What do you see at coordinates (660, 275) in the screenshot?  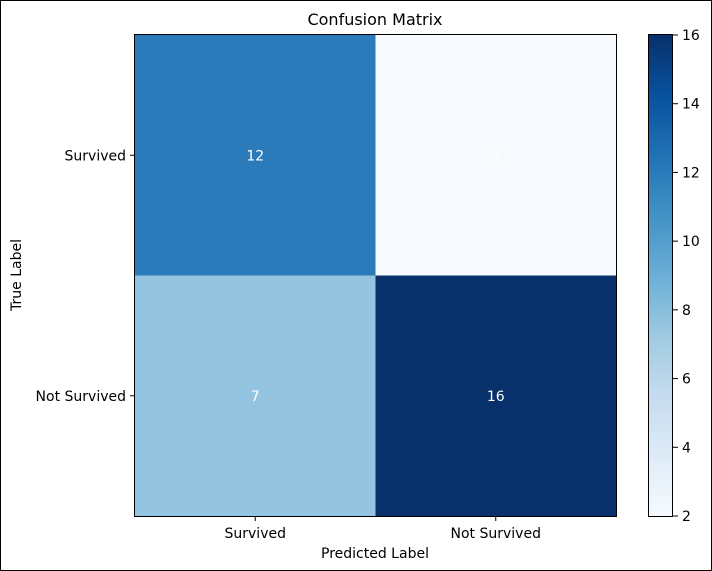 I see `colorbar` at bounding box center [660, 275].